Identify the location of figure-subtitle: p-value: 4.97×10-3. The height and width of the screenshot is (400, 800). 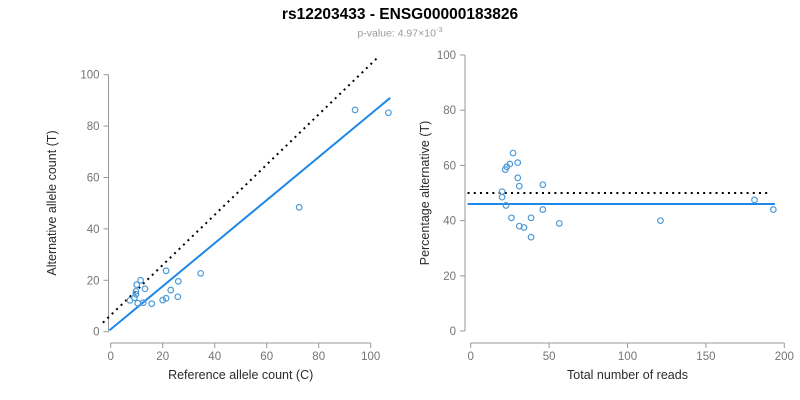
(400, 32).